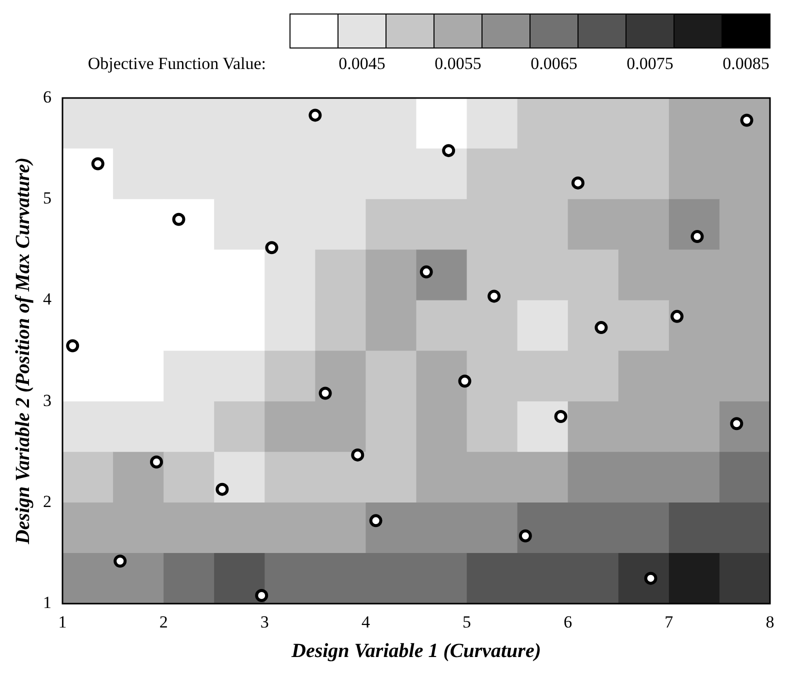 This screenshot has height=678, width=787. Describe the element at coordinates (650, 63) in the screenshot. I see `color-bar-label: 0.0075` at that location.